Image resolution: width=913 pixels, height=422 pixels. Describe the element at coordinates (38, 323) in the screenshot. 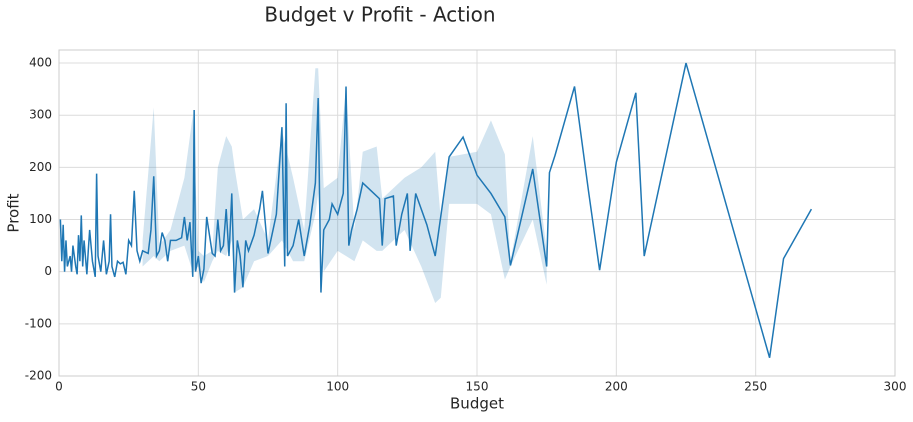

I see `y-tick-label: -100` at that location.